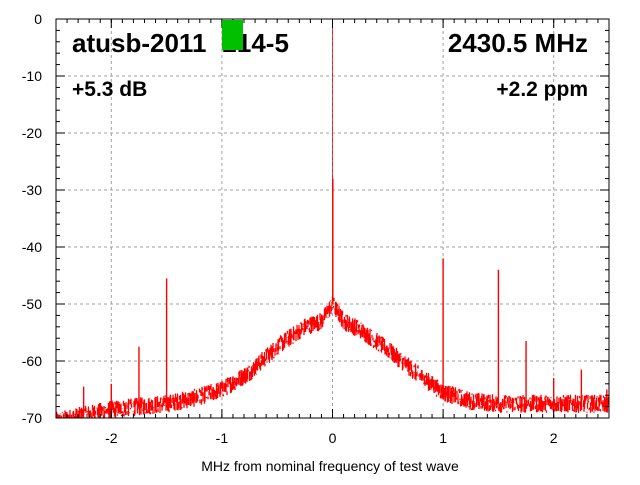 The height and width of the screenshot is (485, 640). Describe the element at coordinates (32, 418) in the screenshot. I see `y-tick-label: -70` at that location.